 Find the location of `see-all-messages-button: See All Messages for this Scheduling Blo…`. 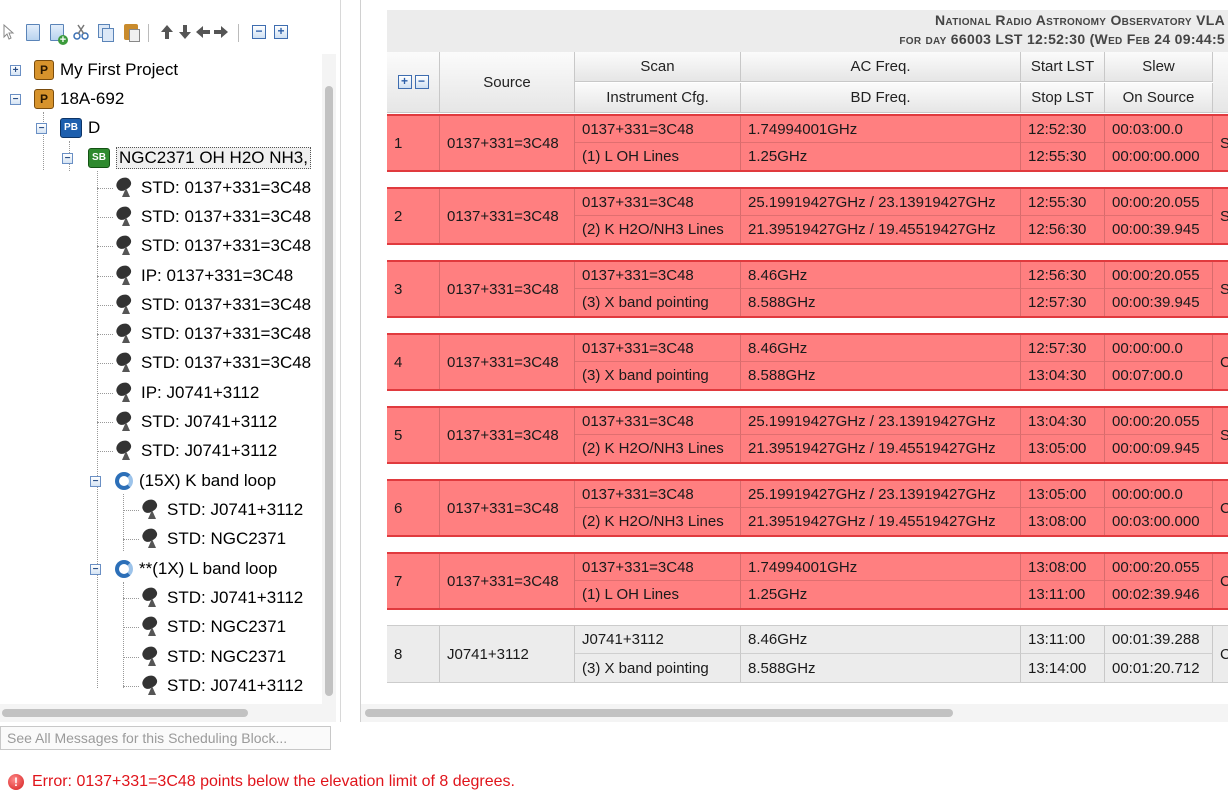

see-all-messages-button: See All Messages for this Scheduling Blo… is located at coordinates (165, 738).